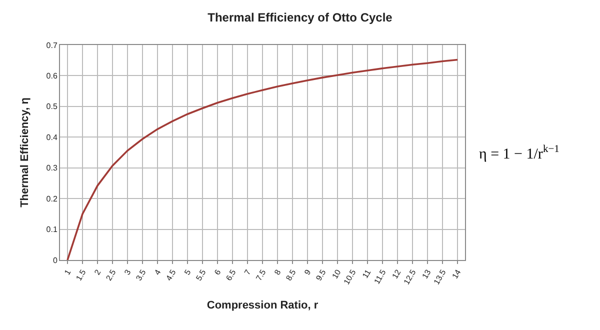 This screenshot has width=600, height=330. Describe the element at coordinates (171, 275) in the screenshot. I see `x-tick-label: 4.5` at that location.